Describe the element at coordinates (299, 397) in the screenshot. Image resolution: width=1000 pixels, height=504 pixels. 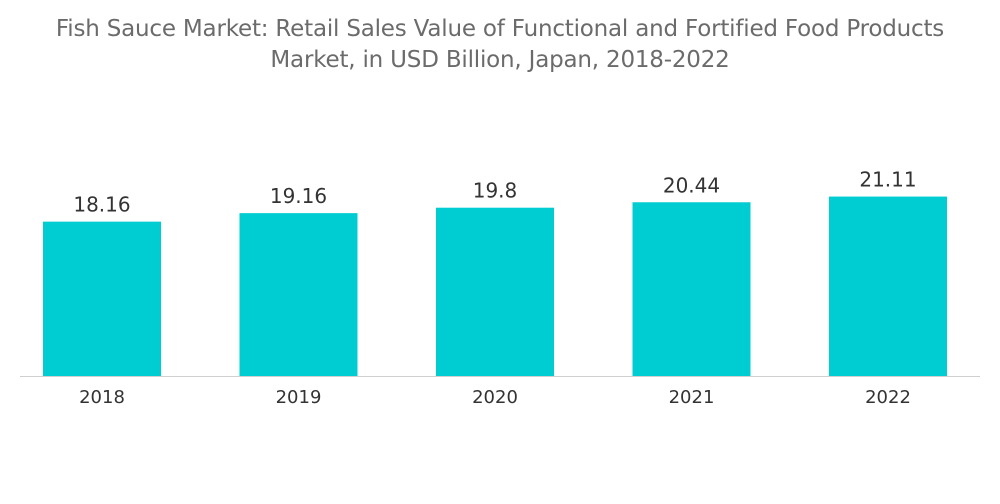
I see `x-tick-label-2019: 2019` at that location.